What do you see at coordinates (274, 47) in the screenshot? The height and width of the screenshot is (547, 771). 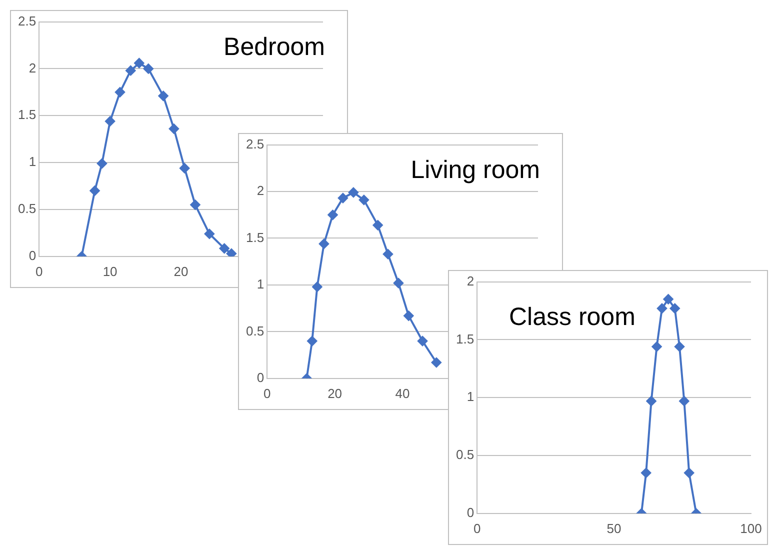 I see `text: Bedroom` at bounding box center [274, 47].